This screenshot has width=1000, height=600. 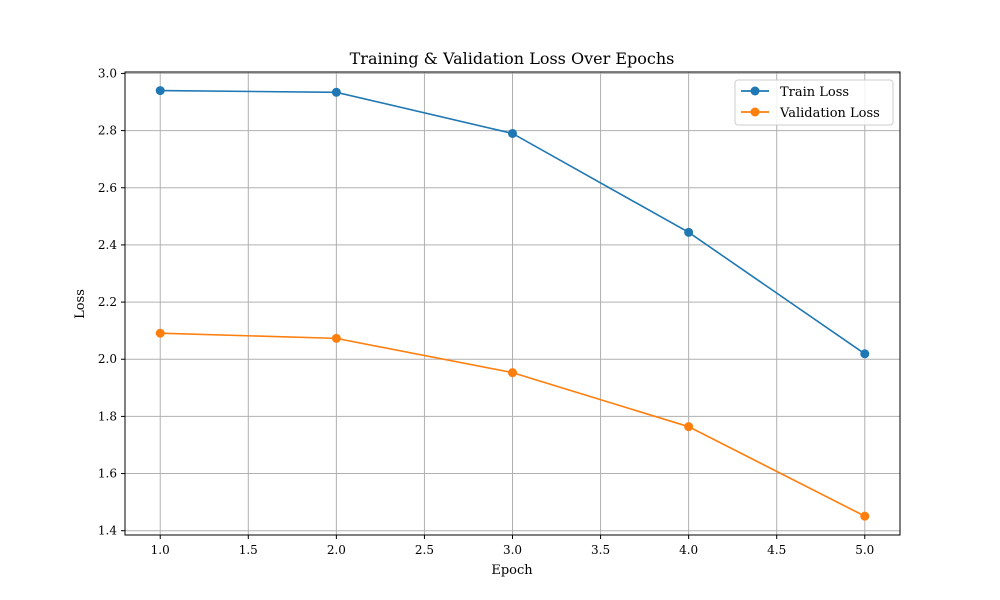 I want to click on chart-title: Training & Validation Loss Over Epochs, so click(x=512, y=58).